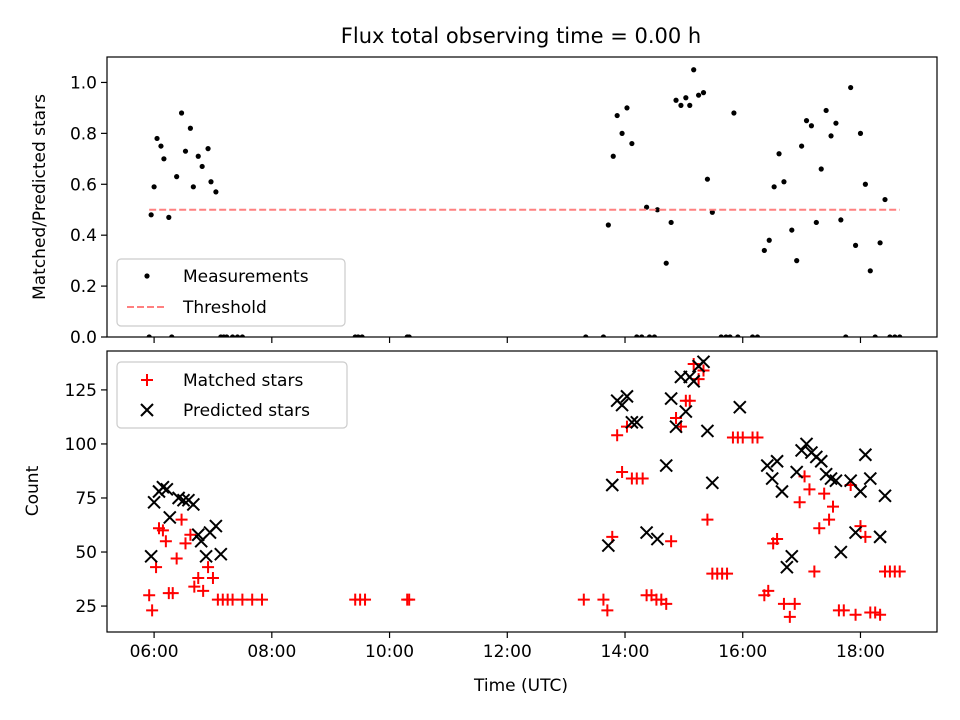 The width and height of the screenshot is (960, 720). What do you see at coordinates (147, 410) in the screenshot?
I see `legend-predicted-swatch` at bounding box center [147, 410].